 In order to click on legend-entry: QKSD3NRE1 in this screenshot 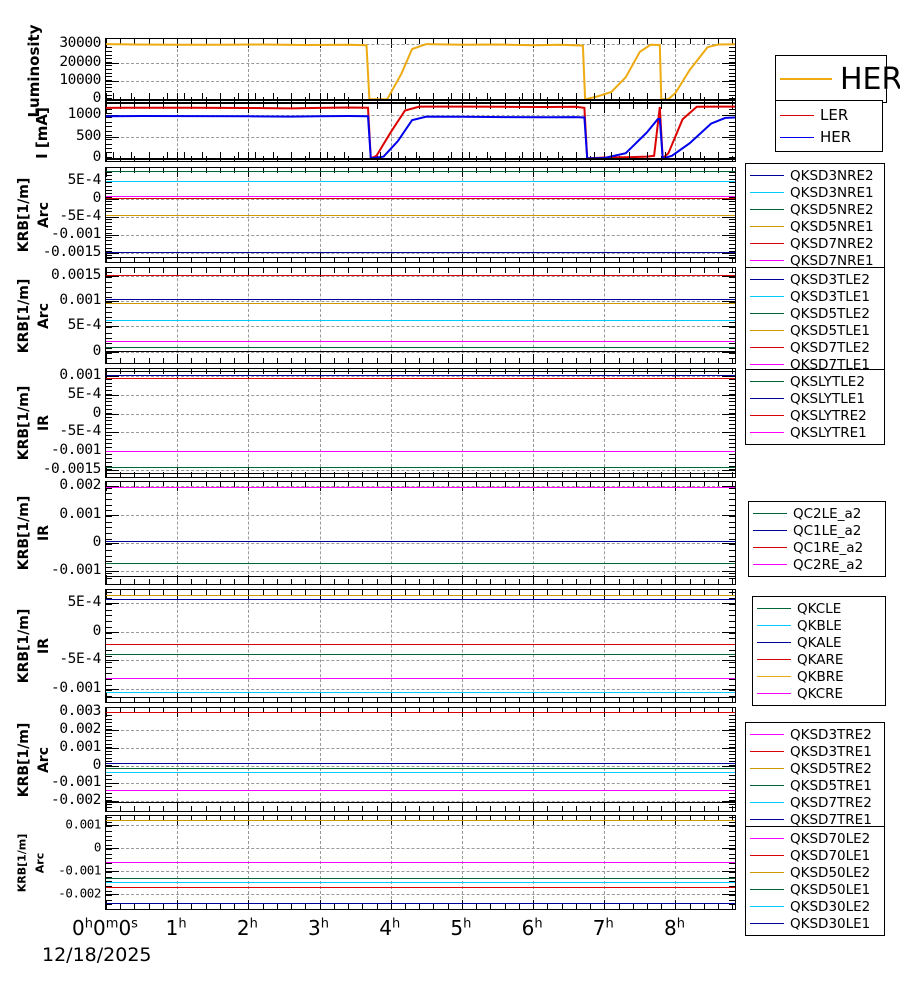, I will do `click(814, 192)`.